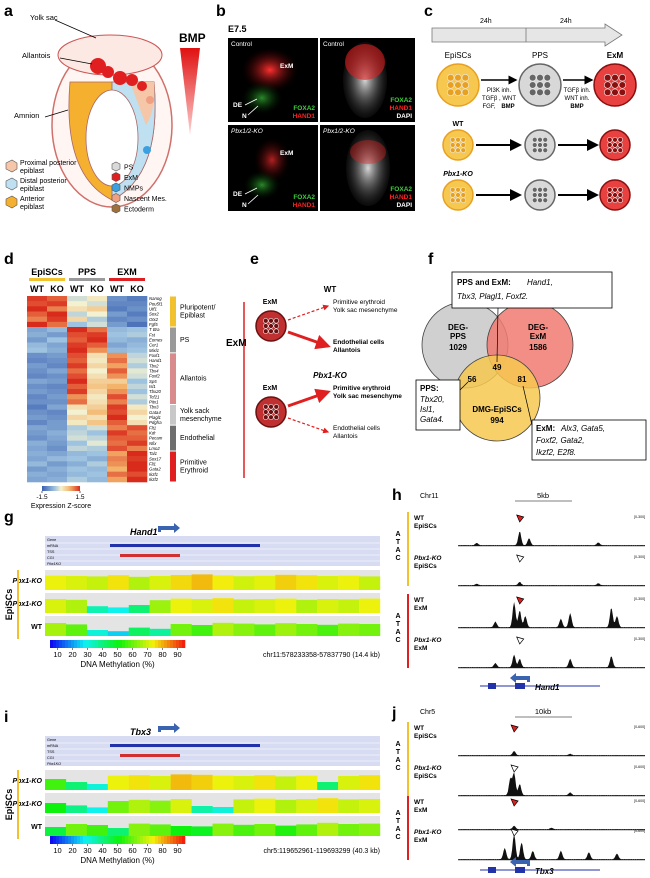 This screenshot has width=650, height=878. I want to click on scale-label: 5kb, so click(543, 495).